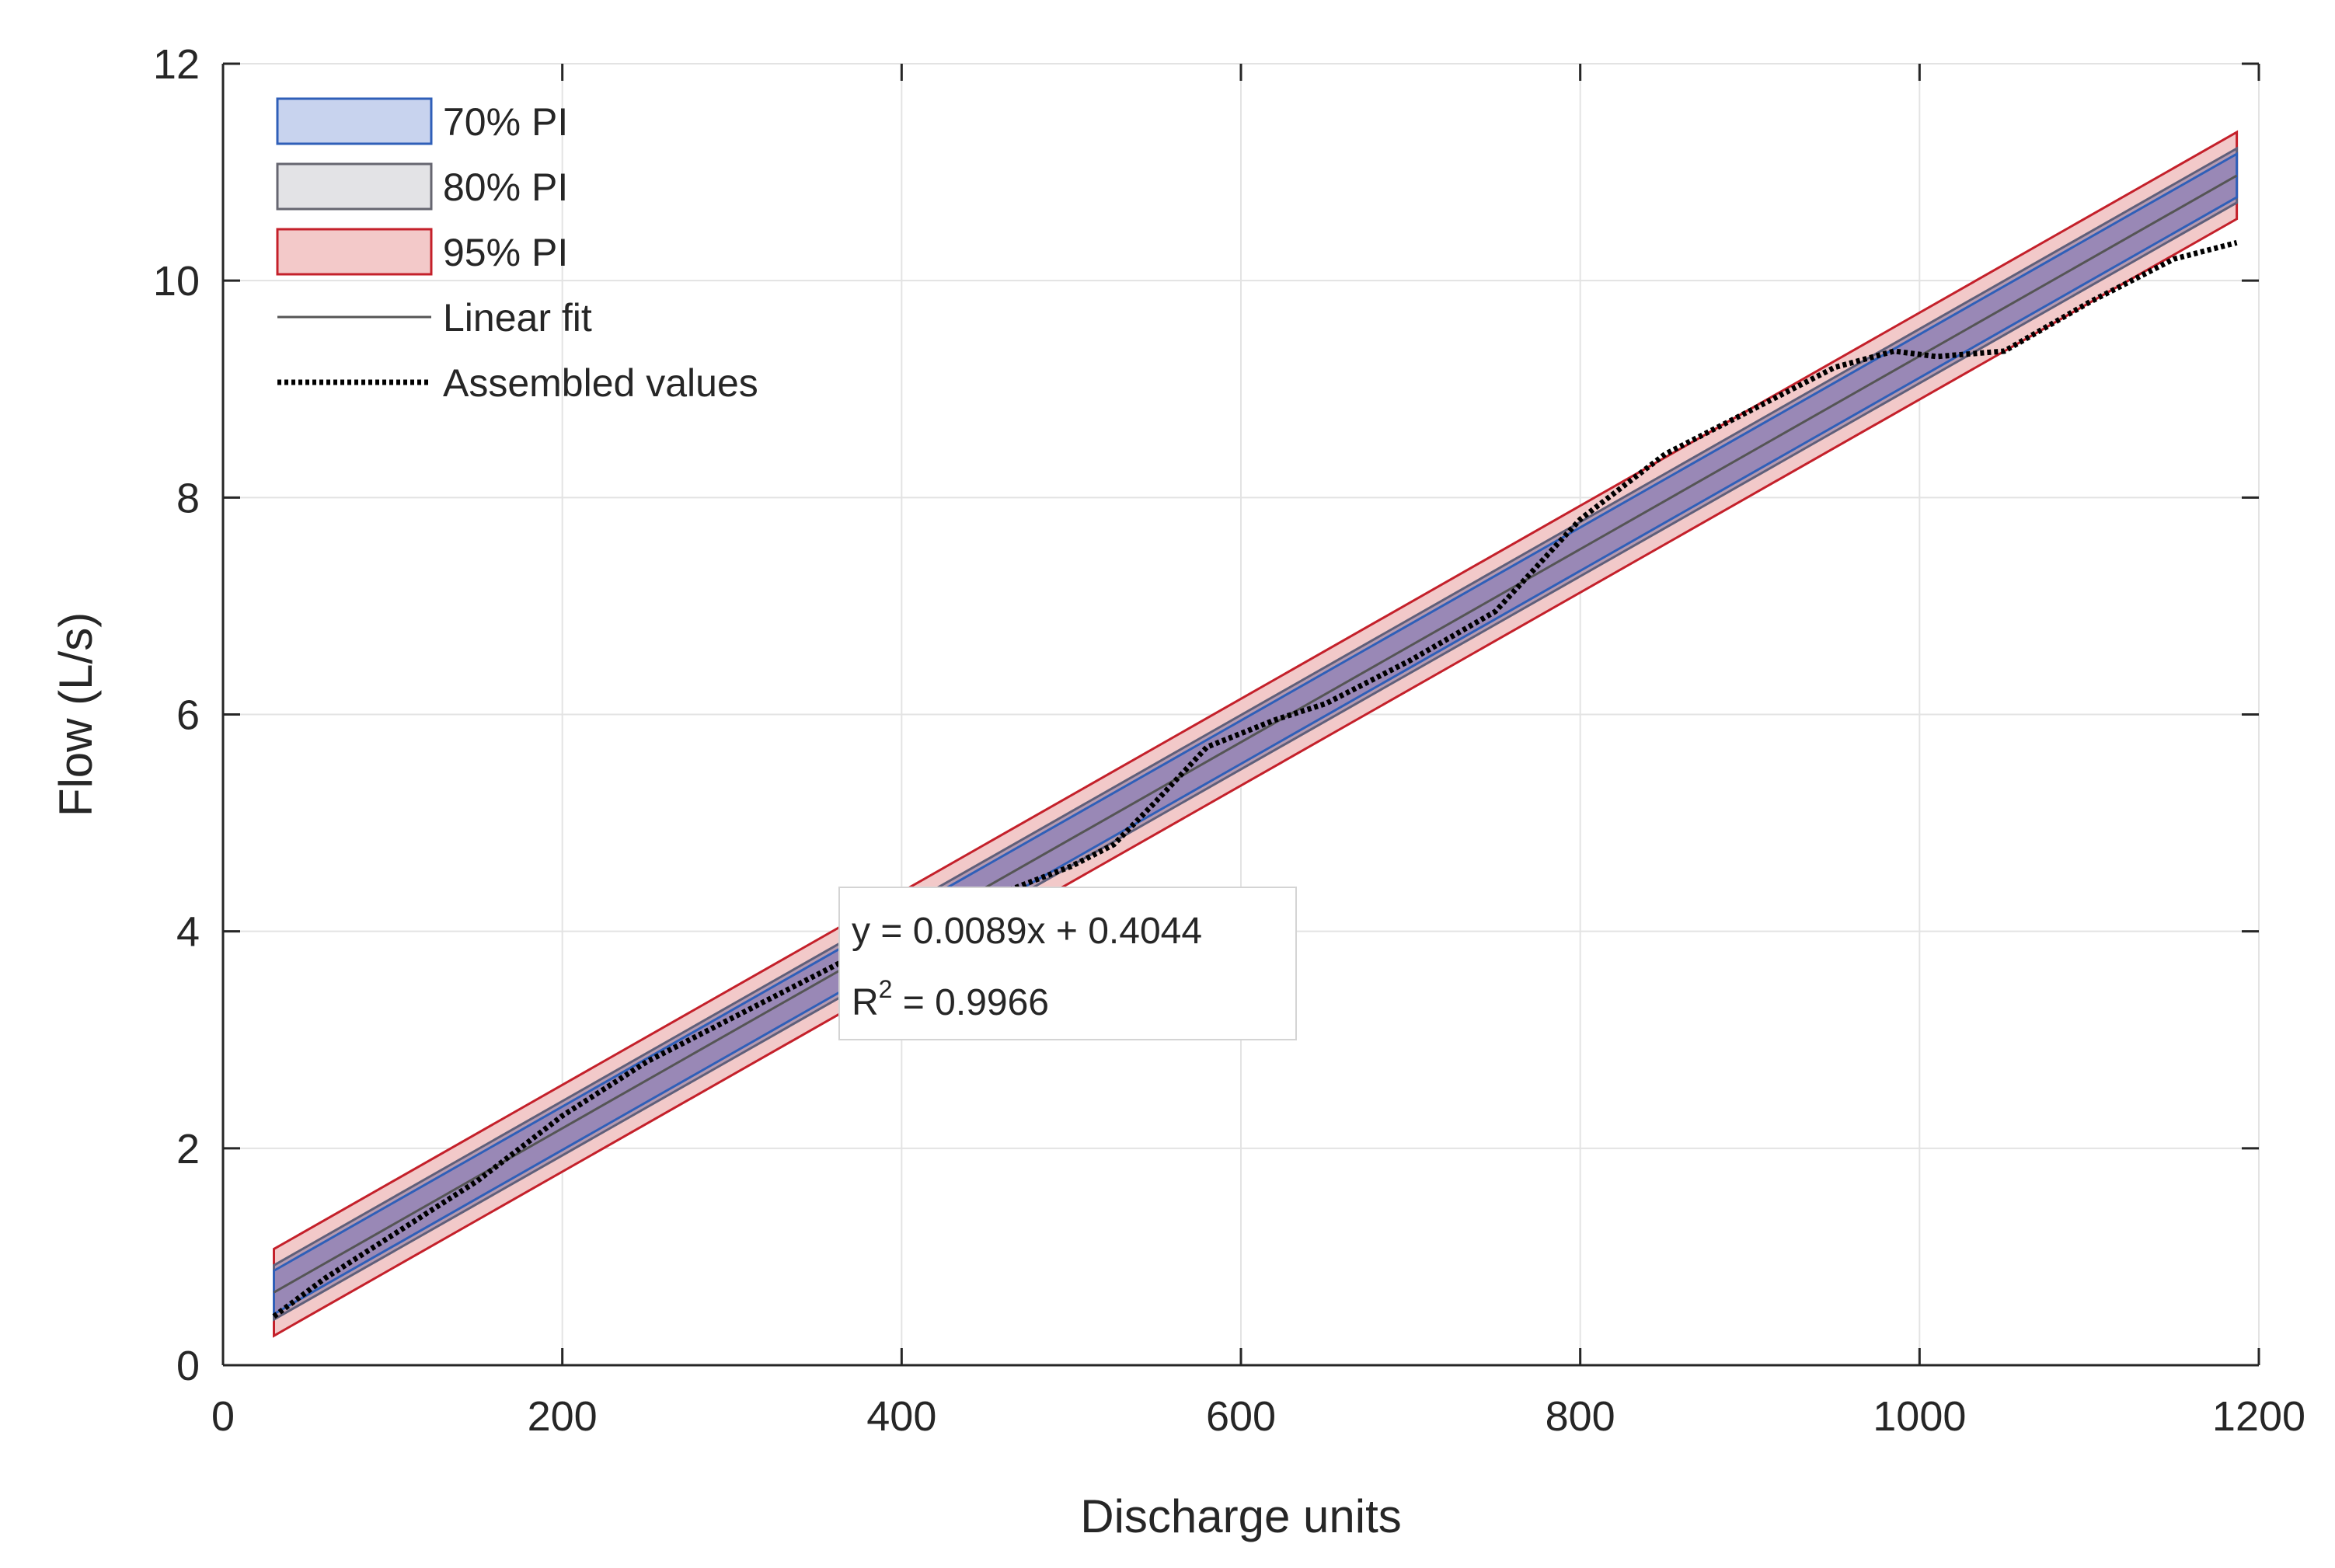 Image resolution: width=2335 pixels, height=1568 pixels. What do you see at coordinates (188, 932) in the screenshot?
I see `y-tick-label: 4` at bounding box center [188, 932].